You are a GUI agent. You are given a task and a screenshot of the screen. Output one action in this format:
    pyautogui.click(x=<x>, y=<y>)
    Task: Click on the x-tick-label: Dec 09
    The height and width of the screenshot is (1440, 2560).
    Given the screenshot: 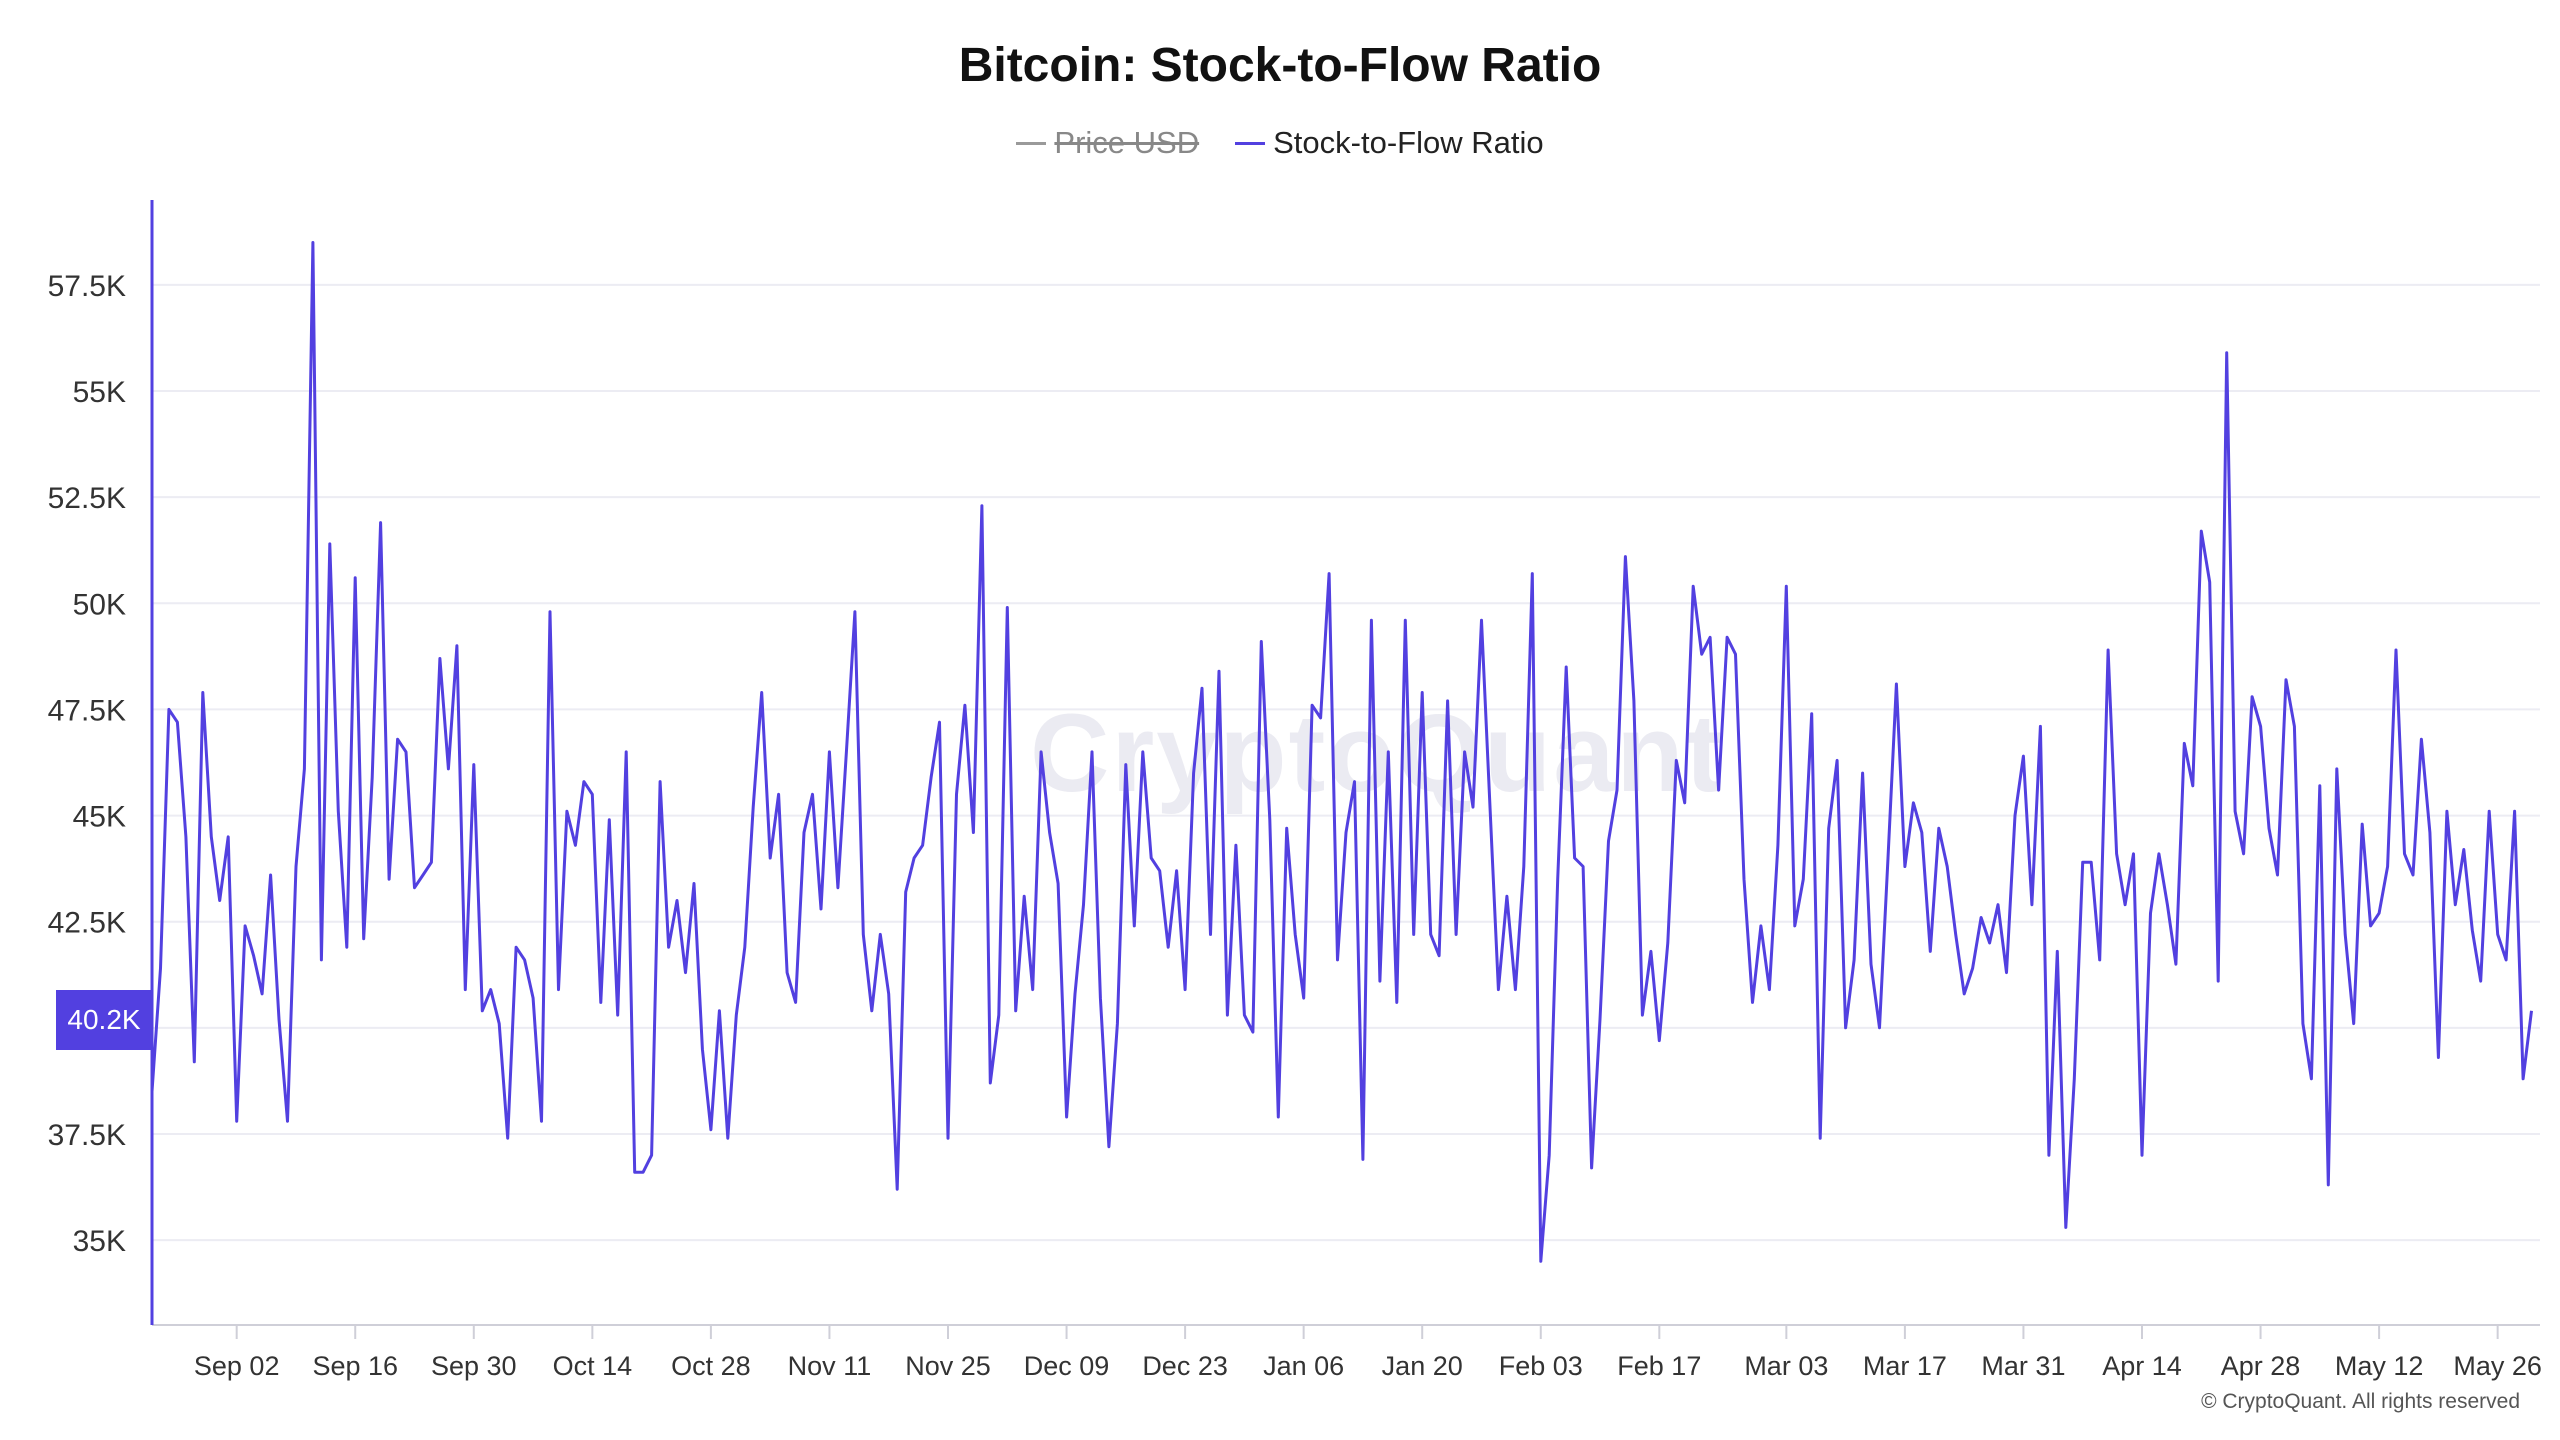 What is the action you would take?
    pyautogui.click(x=1067, y=1366)
    